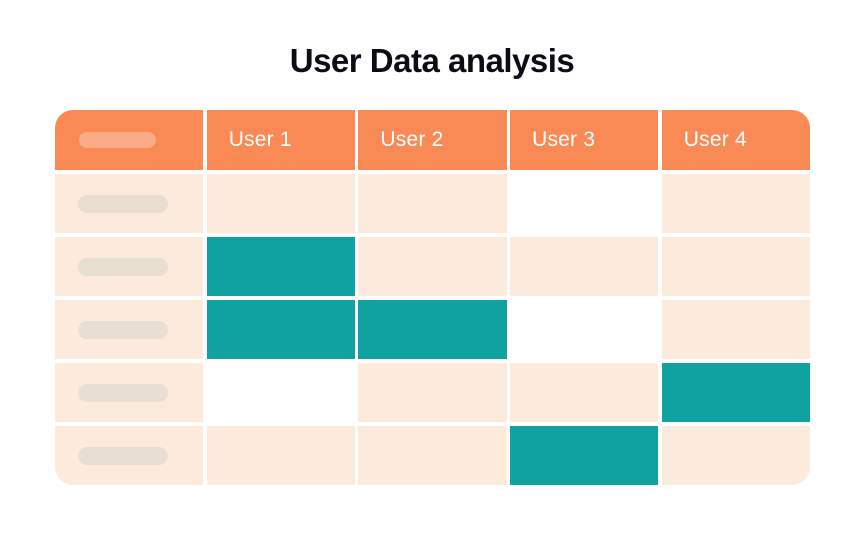  I want to click on table-cell-r5-c3-teal, so click(584, 455).